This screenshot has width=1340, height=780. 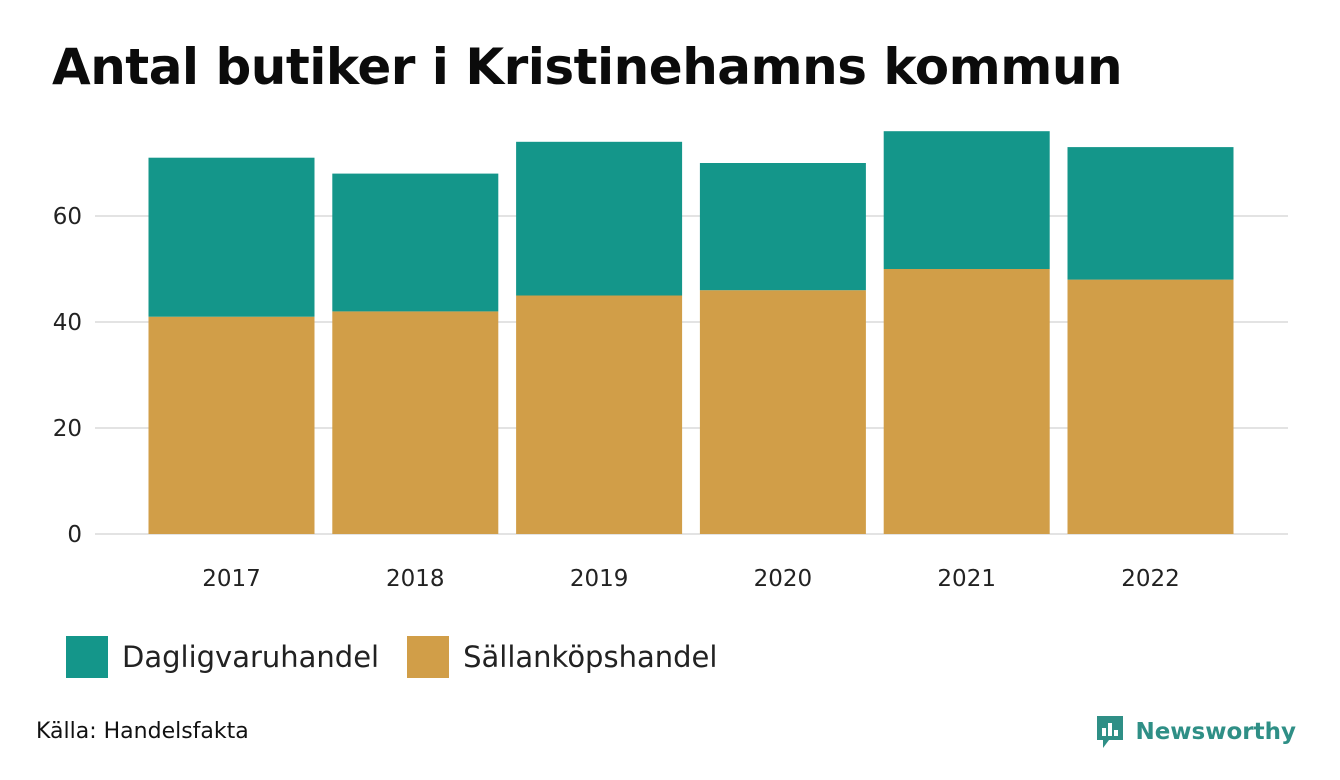 I want to click on legend-swatch-sallankopshandel, so click(x=428, y=657).